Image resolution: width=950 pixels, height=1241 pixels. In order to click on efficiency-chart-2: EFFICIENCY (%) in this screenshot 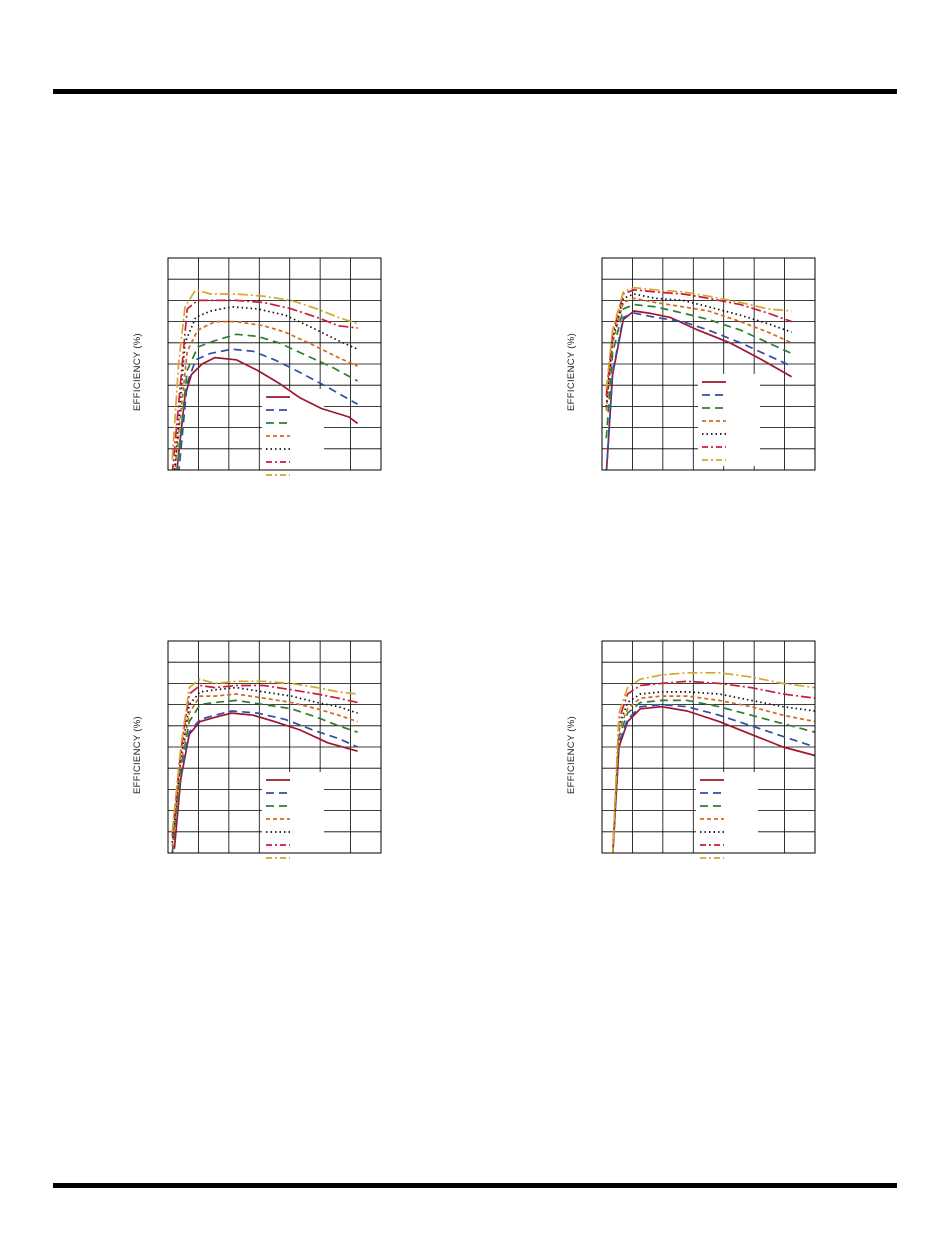, I will do `click(692, 365)`.